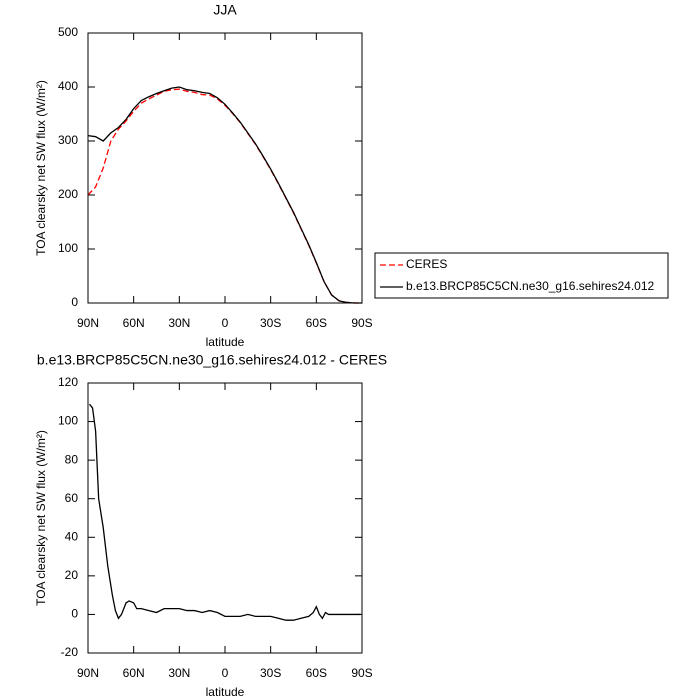 The image size is (700, 700). What do you see at coordinates (70, 652) in the screenshot?
I see `y-tick-label: -20` at bounding box center [70, 652].